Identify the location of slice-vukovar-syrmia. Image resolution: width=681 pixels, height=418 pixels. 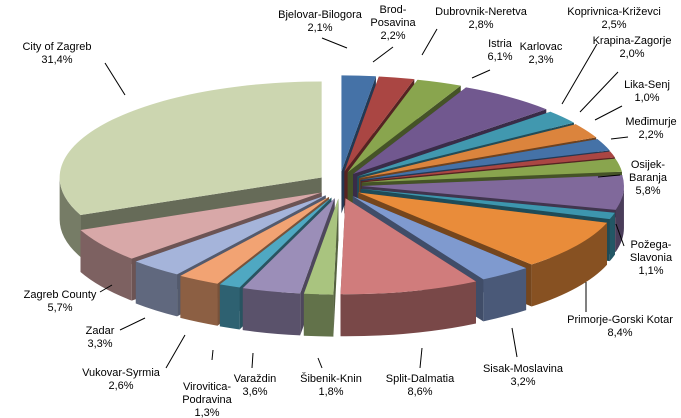
(255, 240).